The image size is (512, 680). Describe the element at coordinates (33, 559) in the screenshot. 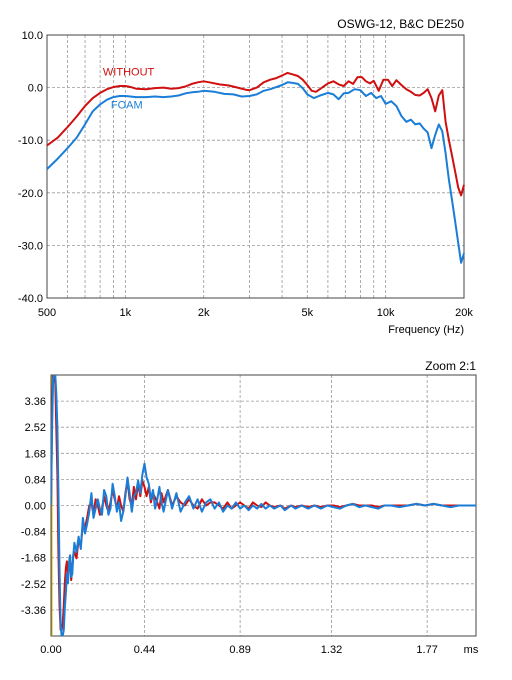

I see `y-tick-label: -1.68` at that location.